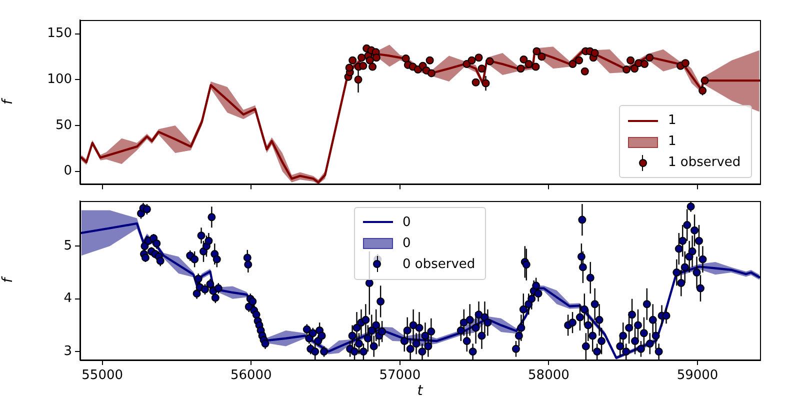 The image size is (800, 400). Describe the element at coordinates (68, 171) in the screenshot. I see `y-tick-label: 0` at that location.